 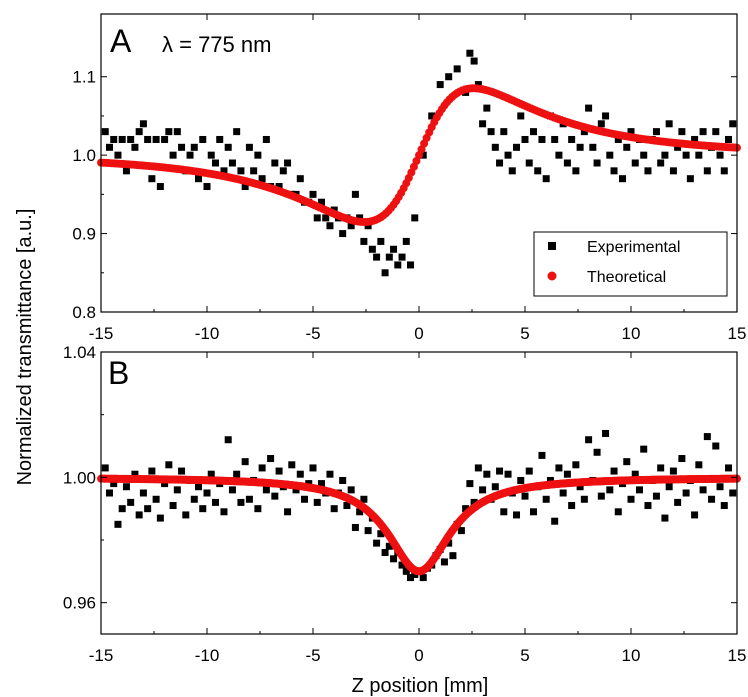 What do you see at coordinates (633, 247) in the screenshot?
I see `legend-label-experimental: Experimental` at bounding box center [633, 247].